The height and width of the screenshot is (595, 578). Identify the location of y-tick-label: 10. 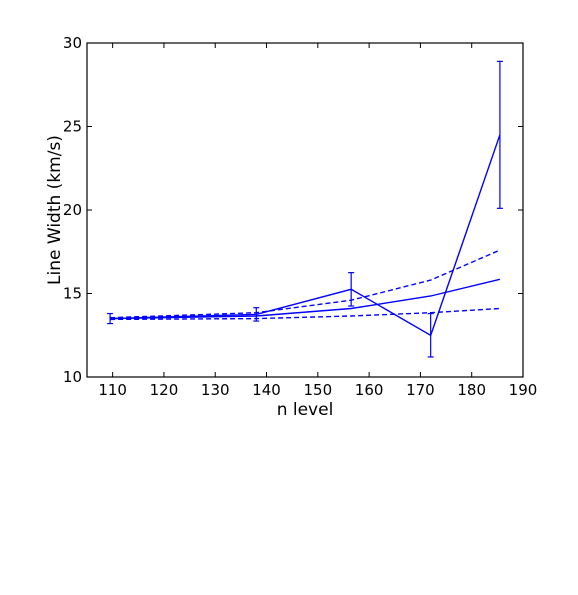
(72, 377).